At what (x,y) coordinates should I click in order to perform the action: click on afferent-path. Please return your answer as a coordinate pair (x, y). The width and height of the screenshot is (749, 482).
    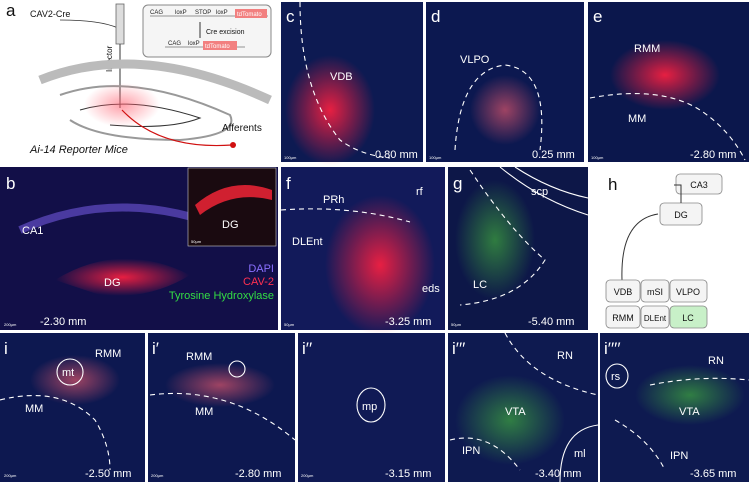
    Looking at the image, I should click on (177, 128).